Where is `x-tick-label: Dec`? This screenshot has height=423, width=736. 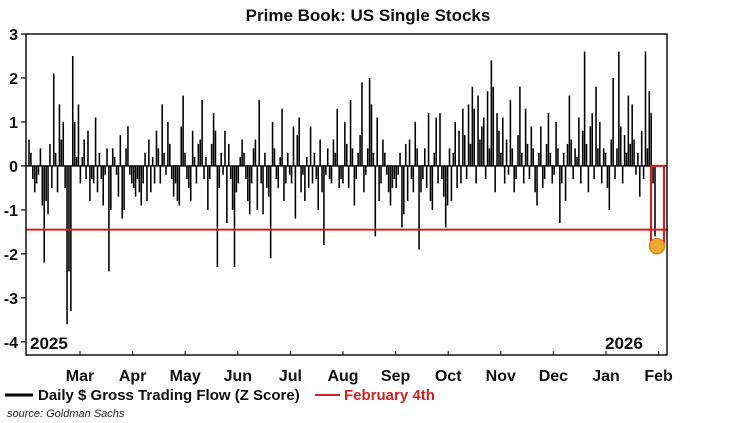 x-tick-label: Dec is located at coordinates (553, 376).